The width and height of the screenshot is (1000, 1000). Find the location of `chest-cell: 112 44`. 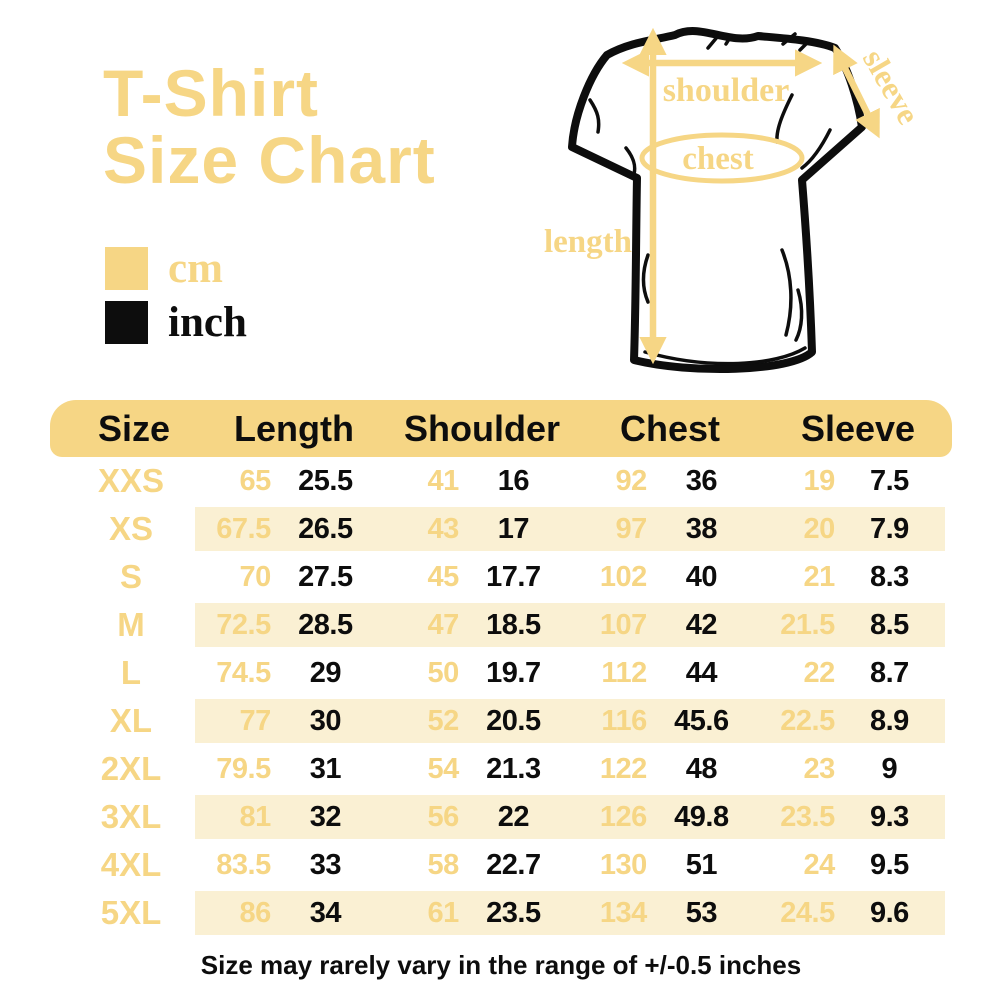

chest-cell: 112 44 is located at coordinates (670, 673).